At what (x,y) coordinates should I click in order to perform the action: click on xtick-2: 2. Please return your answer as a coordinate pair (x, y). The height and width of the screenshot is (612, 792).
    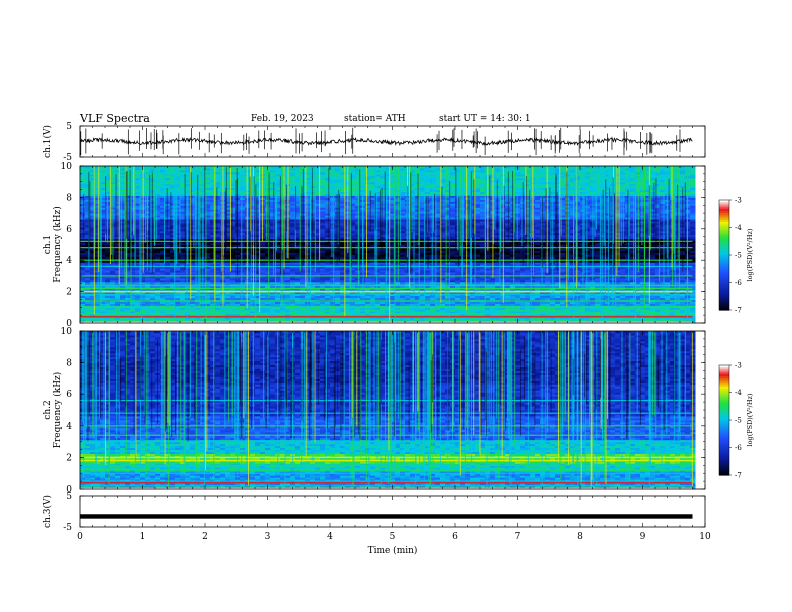
    Looking at the image, I should click on (205, 537).